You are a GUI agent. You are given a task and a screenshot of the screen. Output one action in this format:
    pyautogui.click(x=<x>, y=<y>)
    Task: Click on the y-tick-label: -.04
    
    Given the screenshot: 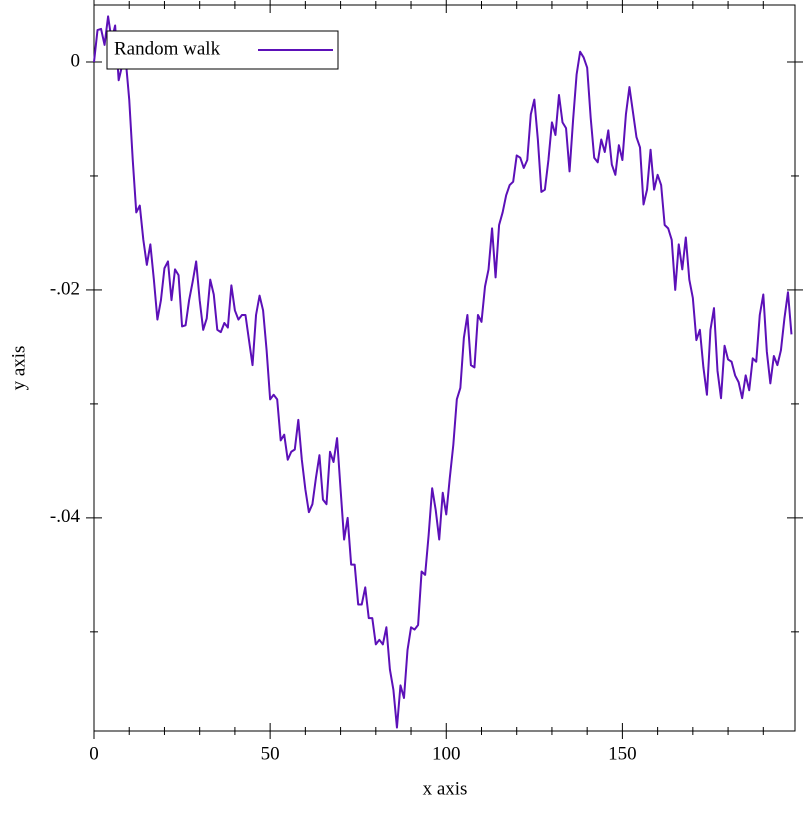 What is the action you would take?
    pyautogui.click(x=65, y=516)
    